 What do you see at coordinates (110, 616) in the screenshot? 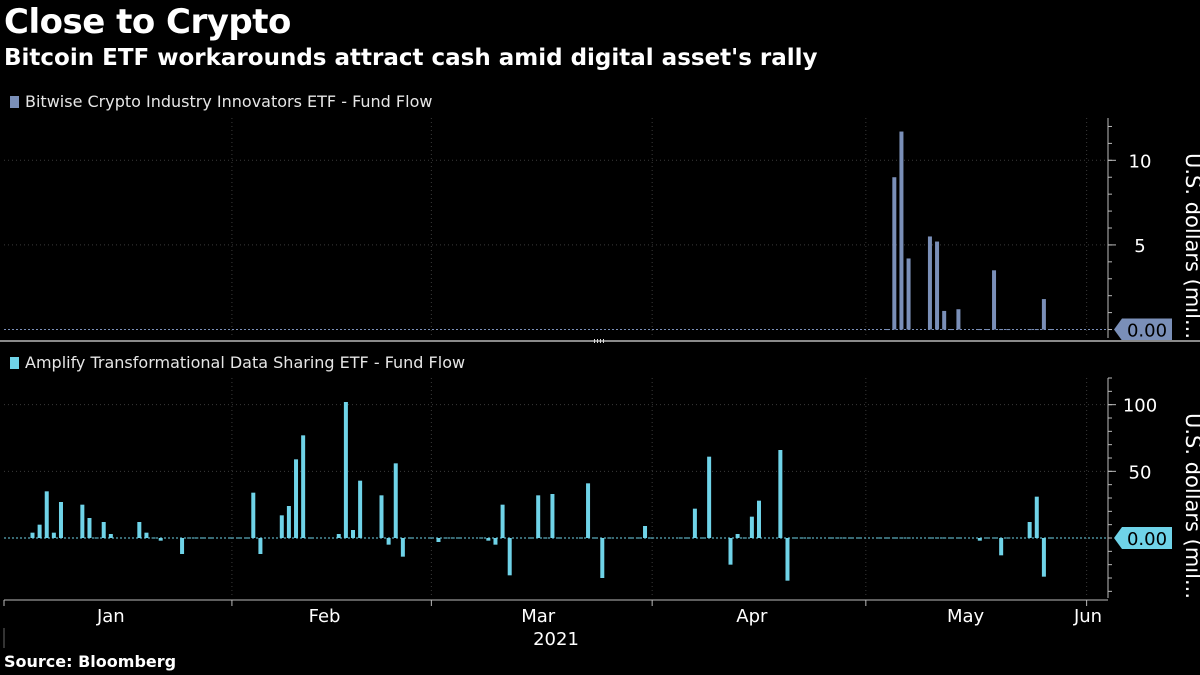
I see `x-tick-label: Jan` at bounding box center [110, 616].